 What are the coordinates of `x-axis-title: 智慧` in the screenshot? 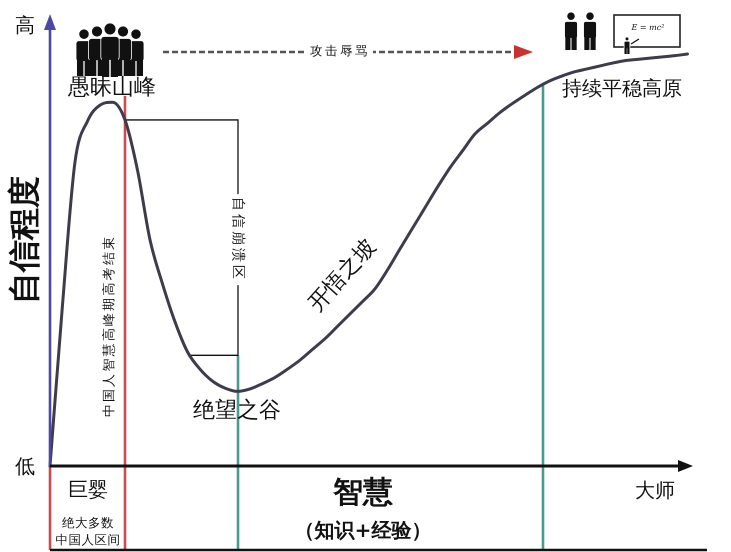 It's located at (362, 492).